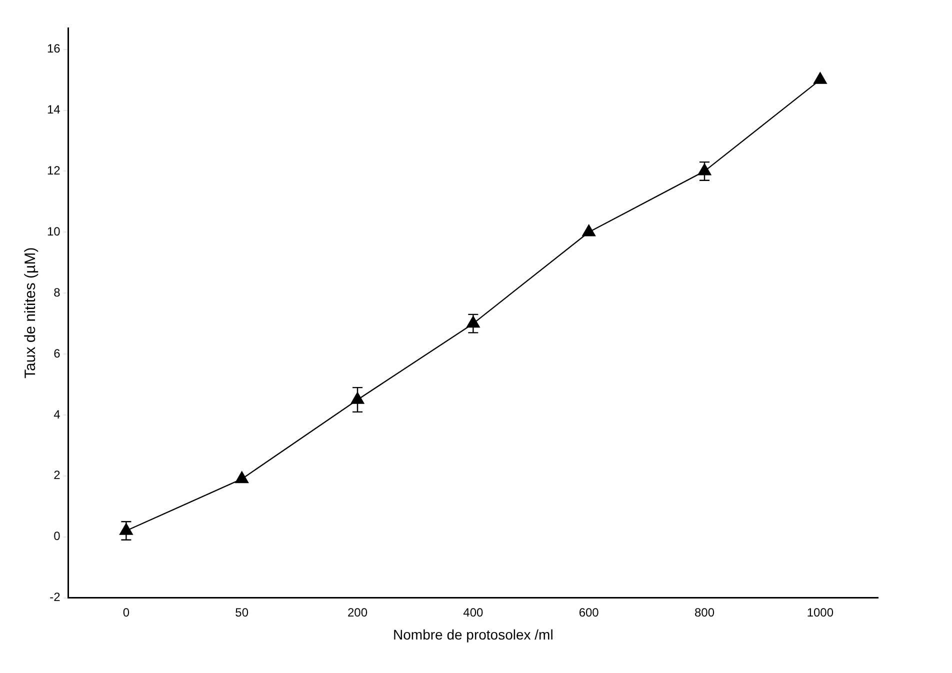  What do you see at coordinates (242, 612) in the screenshot?
I see `x-tick-label: 50` at bounding box center [242, 612].